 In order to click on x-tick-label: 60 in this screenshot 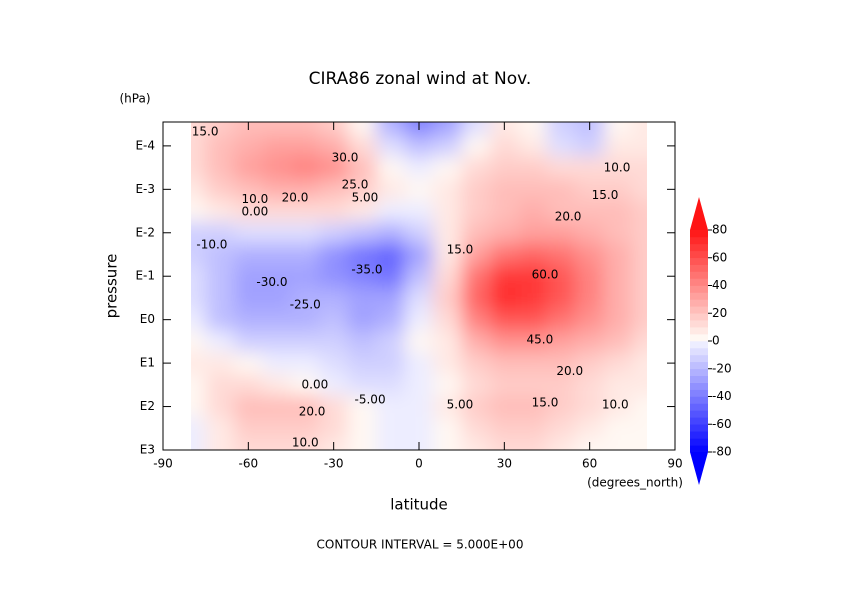, I will do `click(589, 464)`.